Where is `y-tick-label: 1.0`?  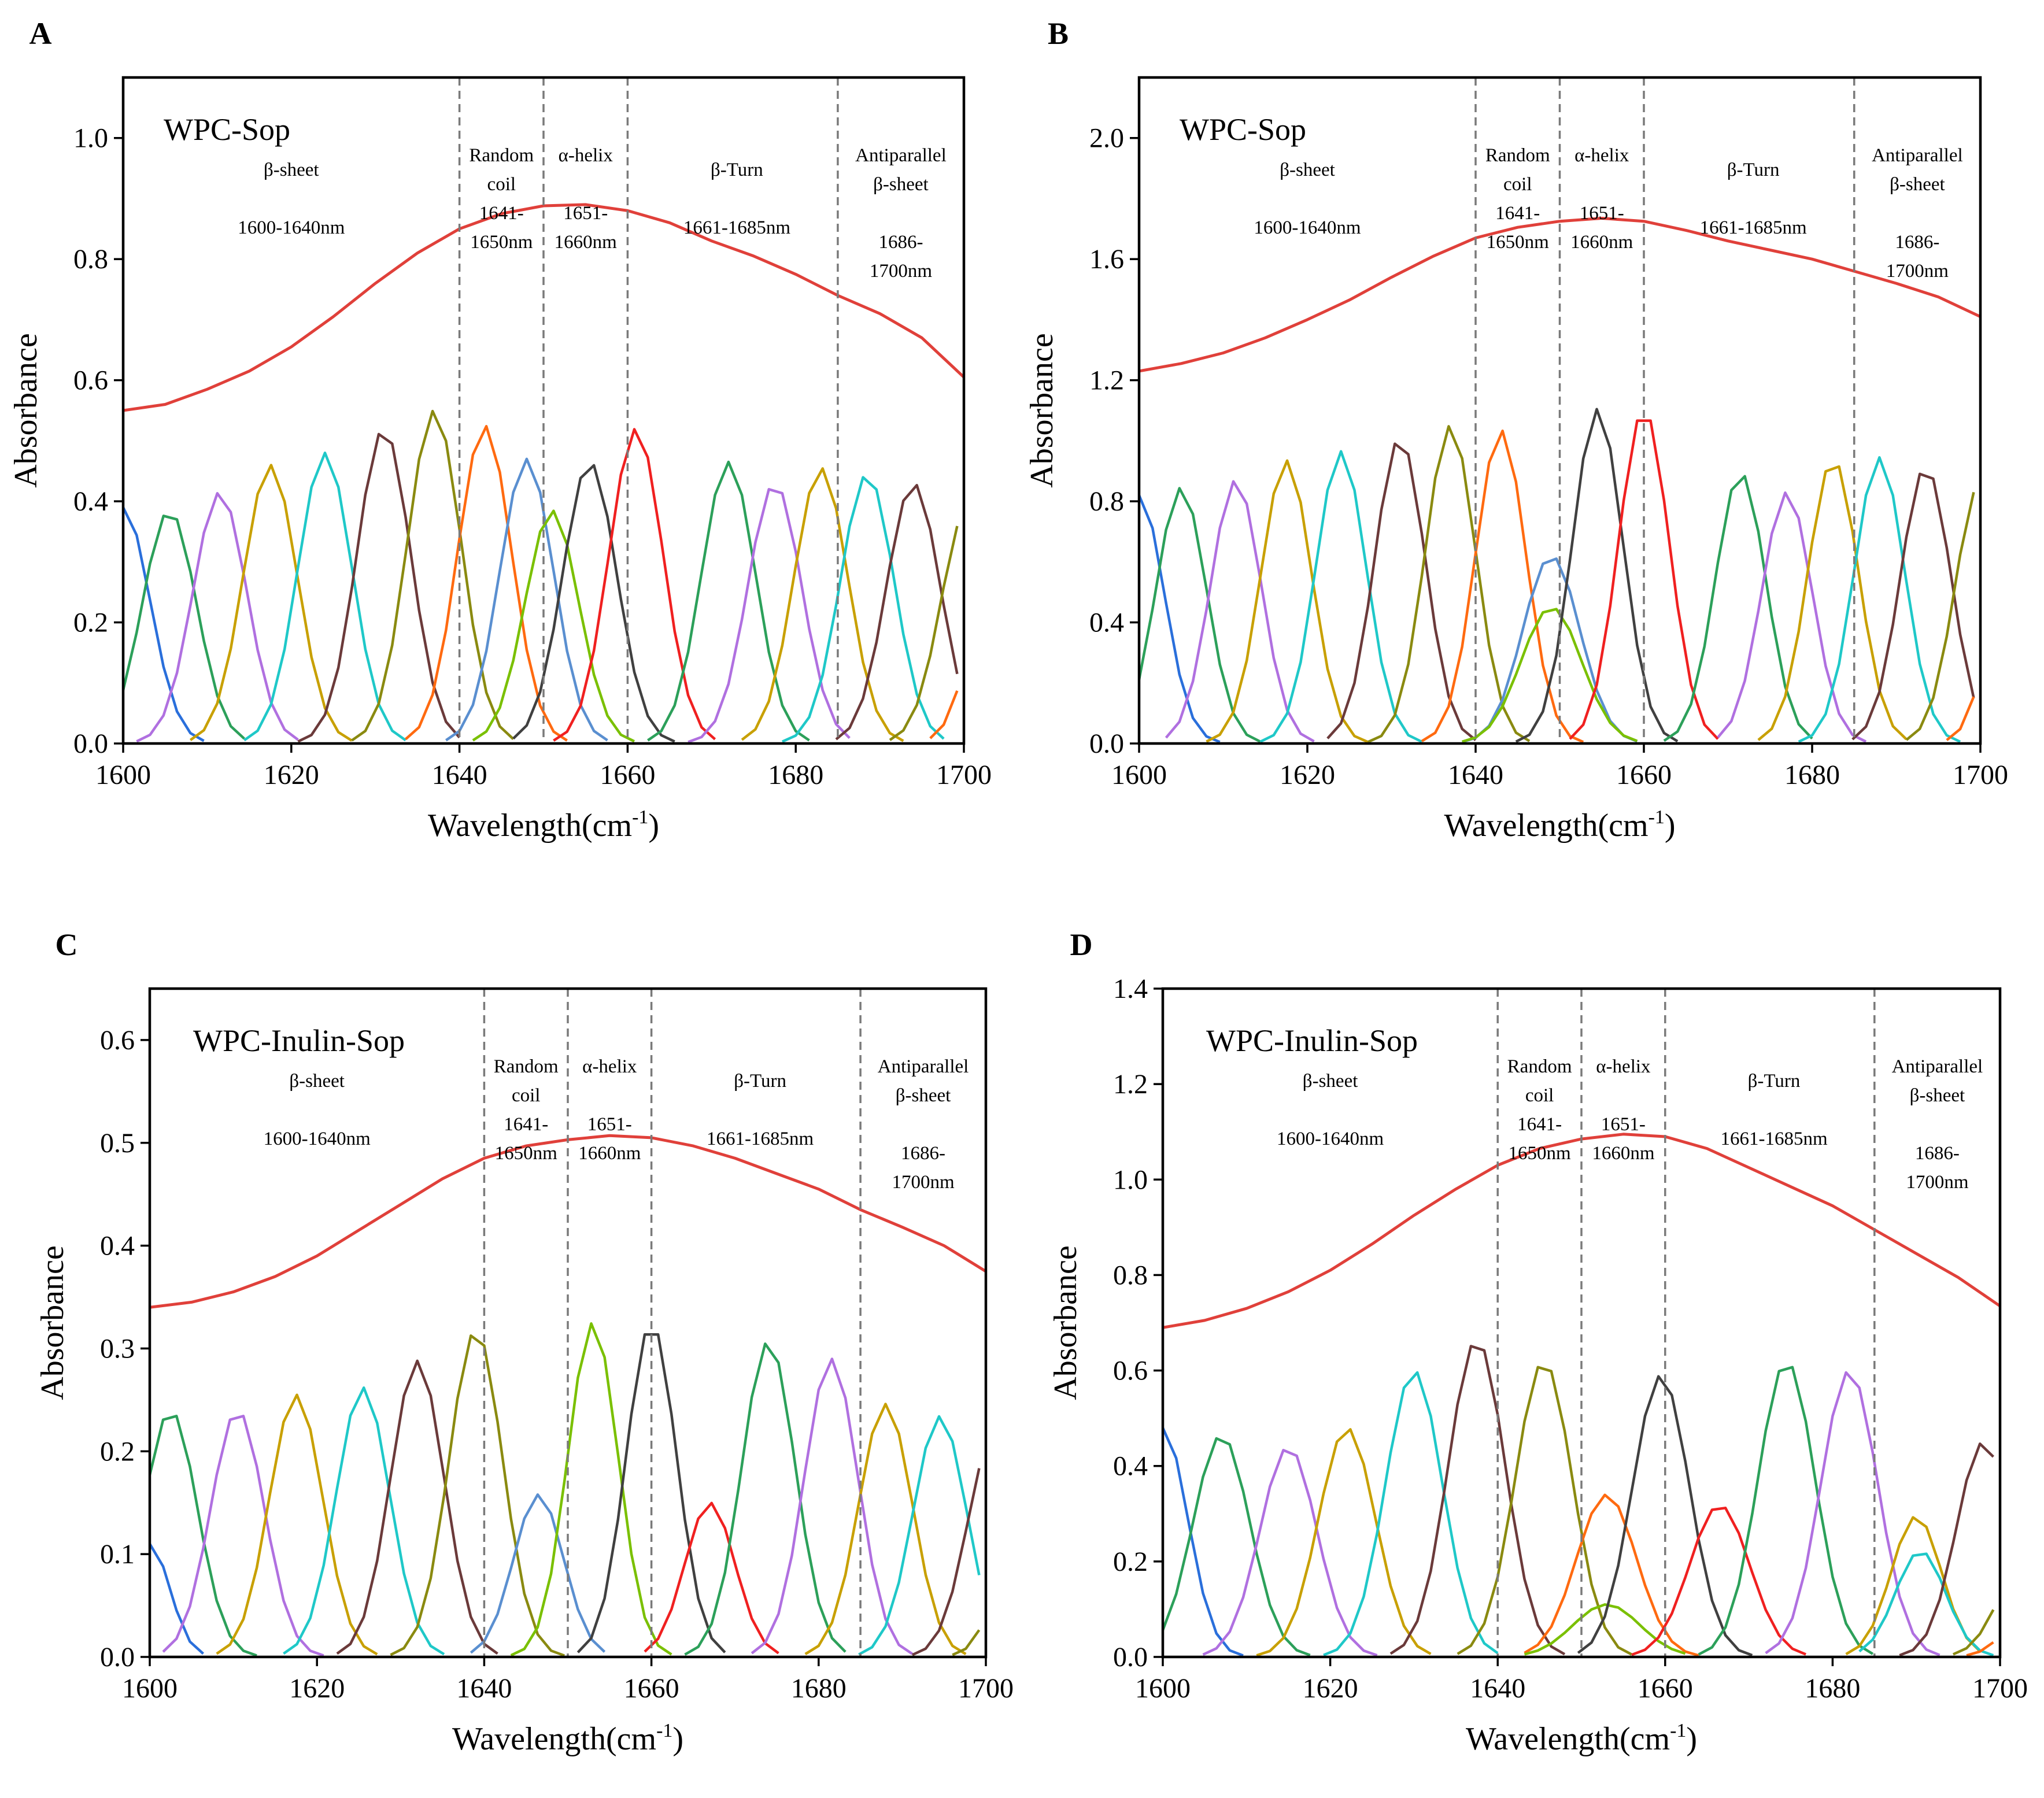 y-tick-label: 1.0 is located at coordinates (1130, 1179).